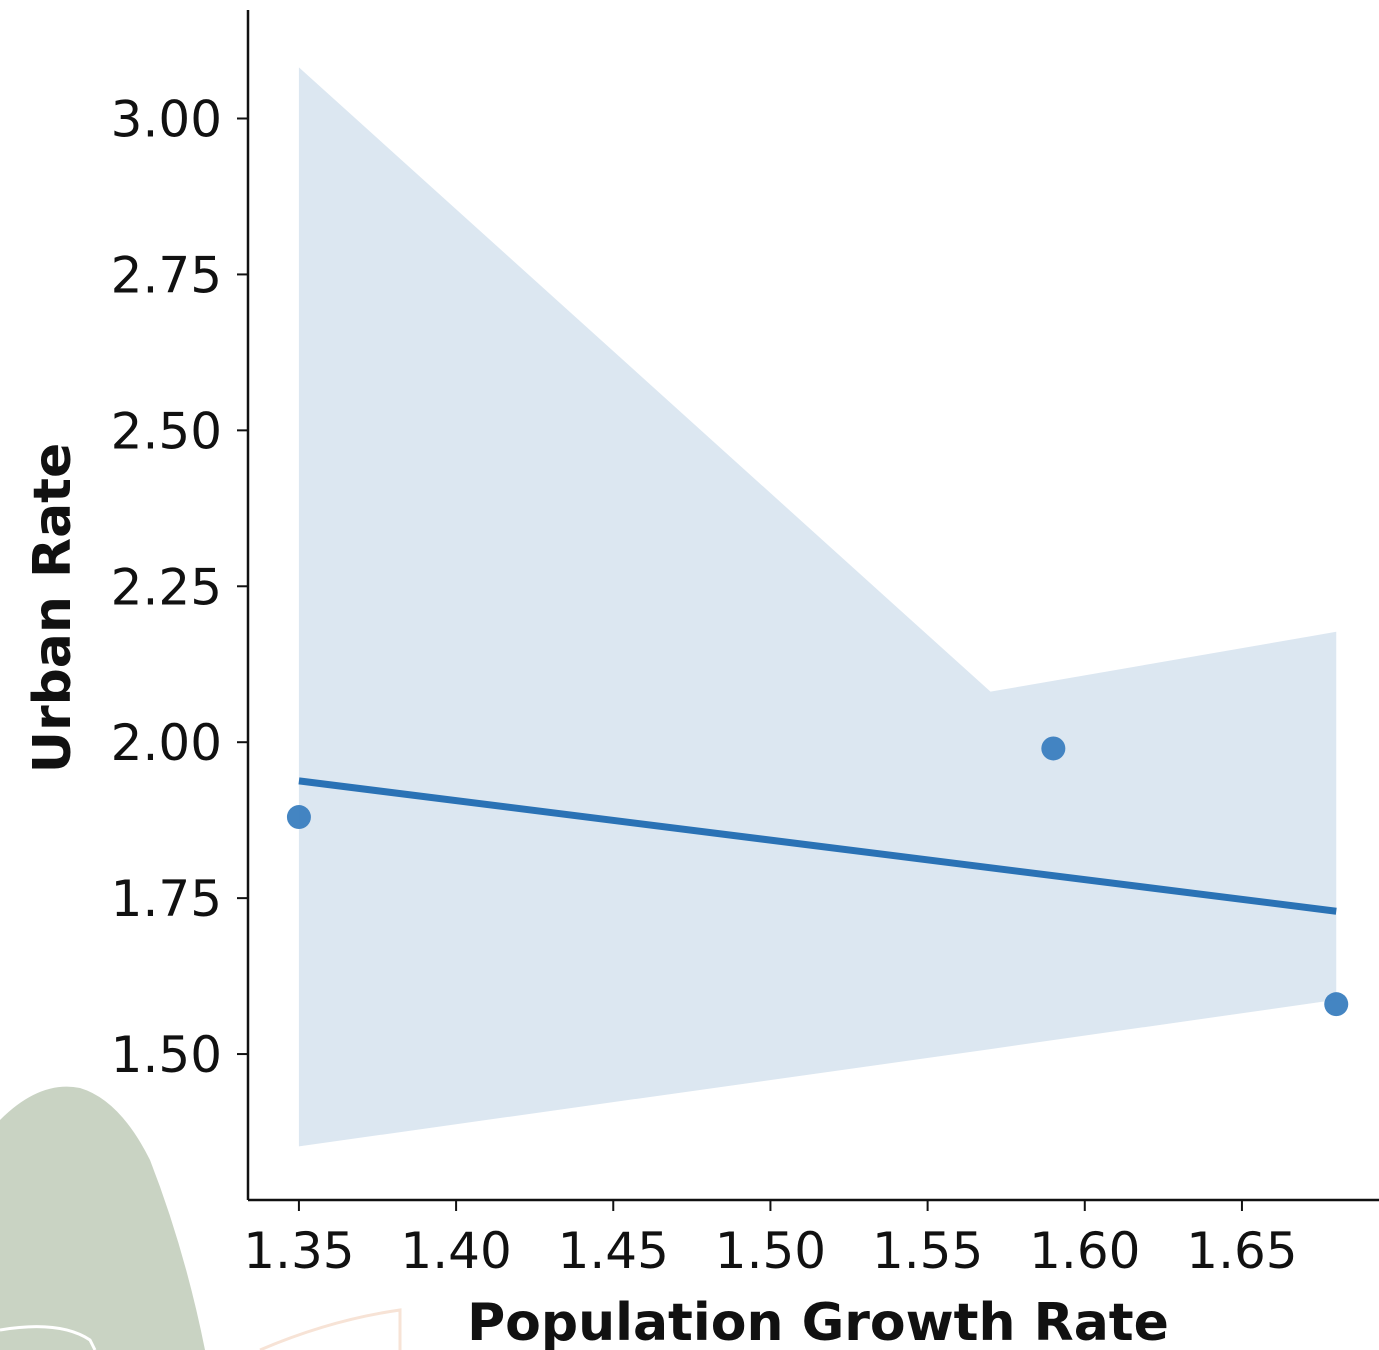 The image size is (1379, 1350). I want to click on x-tick-label: 1.40, so click(455, 1251).